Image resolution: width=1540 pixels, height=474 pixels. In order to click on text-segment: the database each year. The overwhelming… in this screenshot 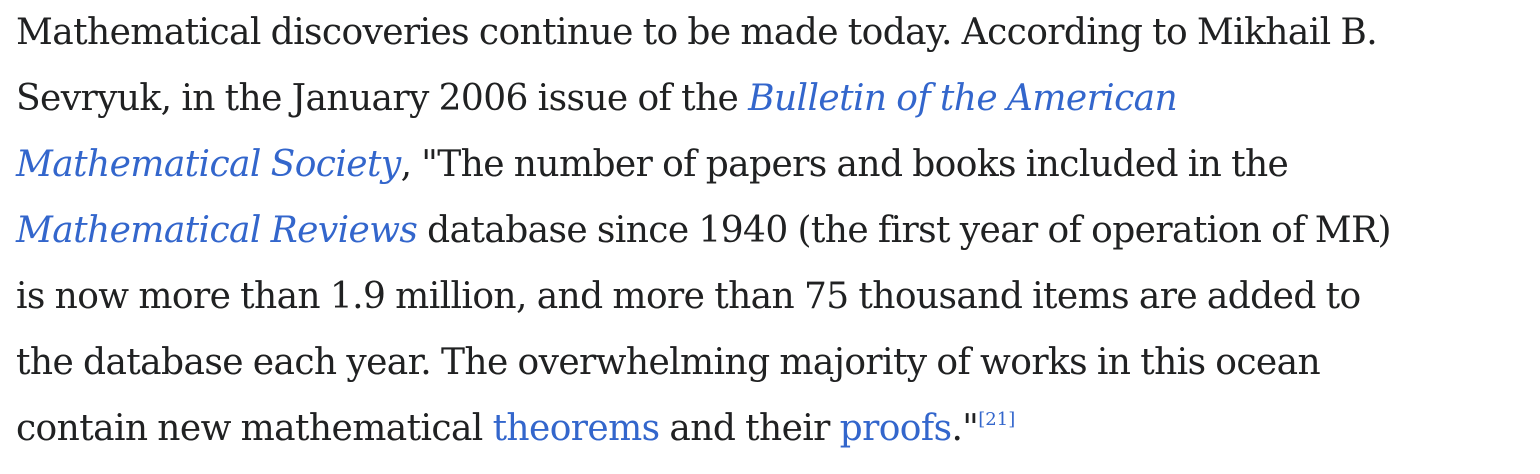, I will do `click(668, 362)`.